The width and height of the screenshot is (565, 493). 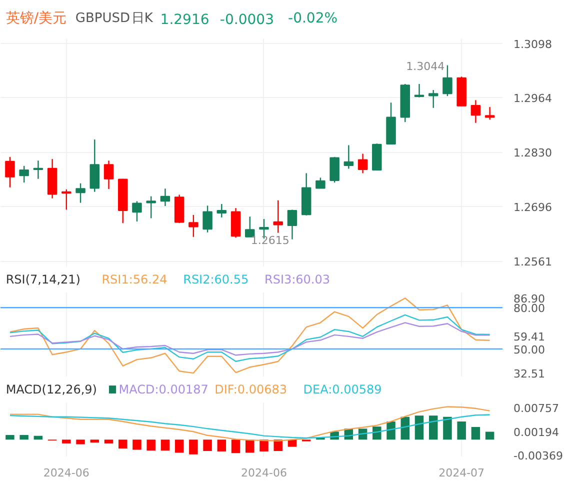 I want to click on chart-title: 英镑/美元, so click(x=36, y=18).